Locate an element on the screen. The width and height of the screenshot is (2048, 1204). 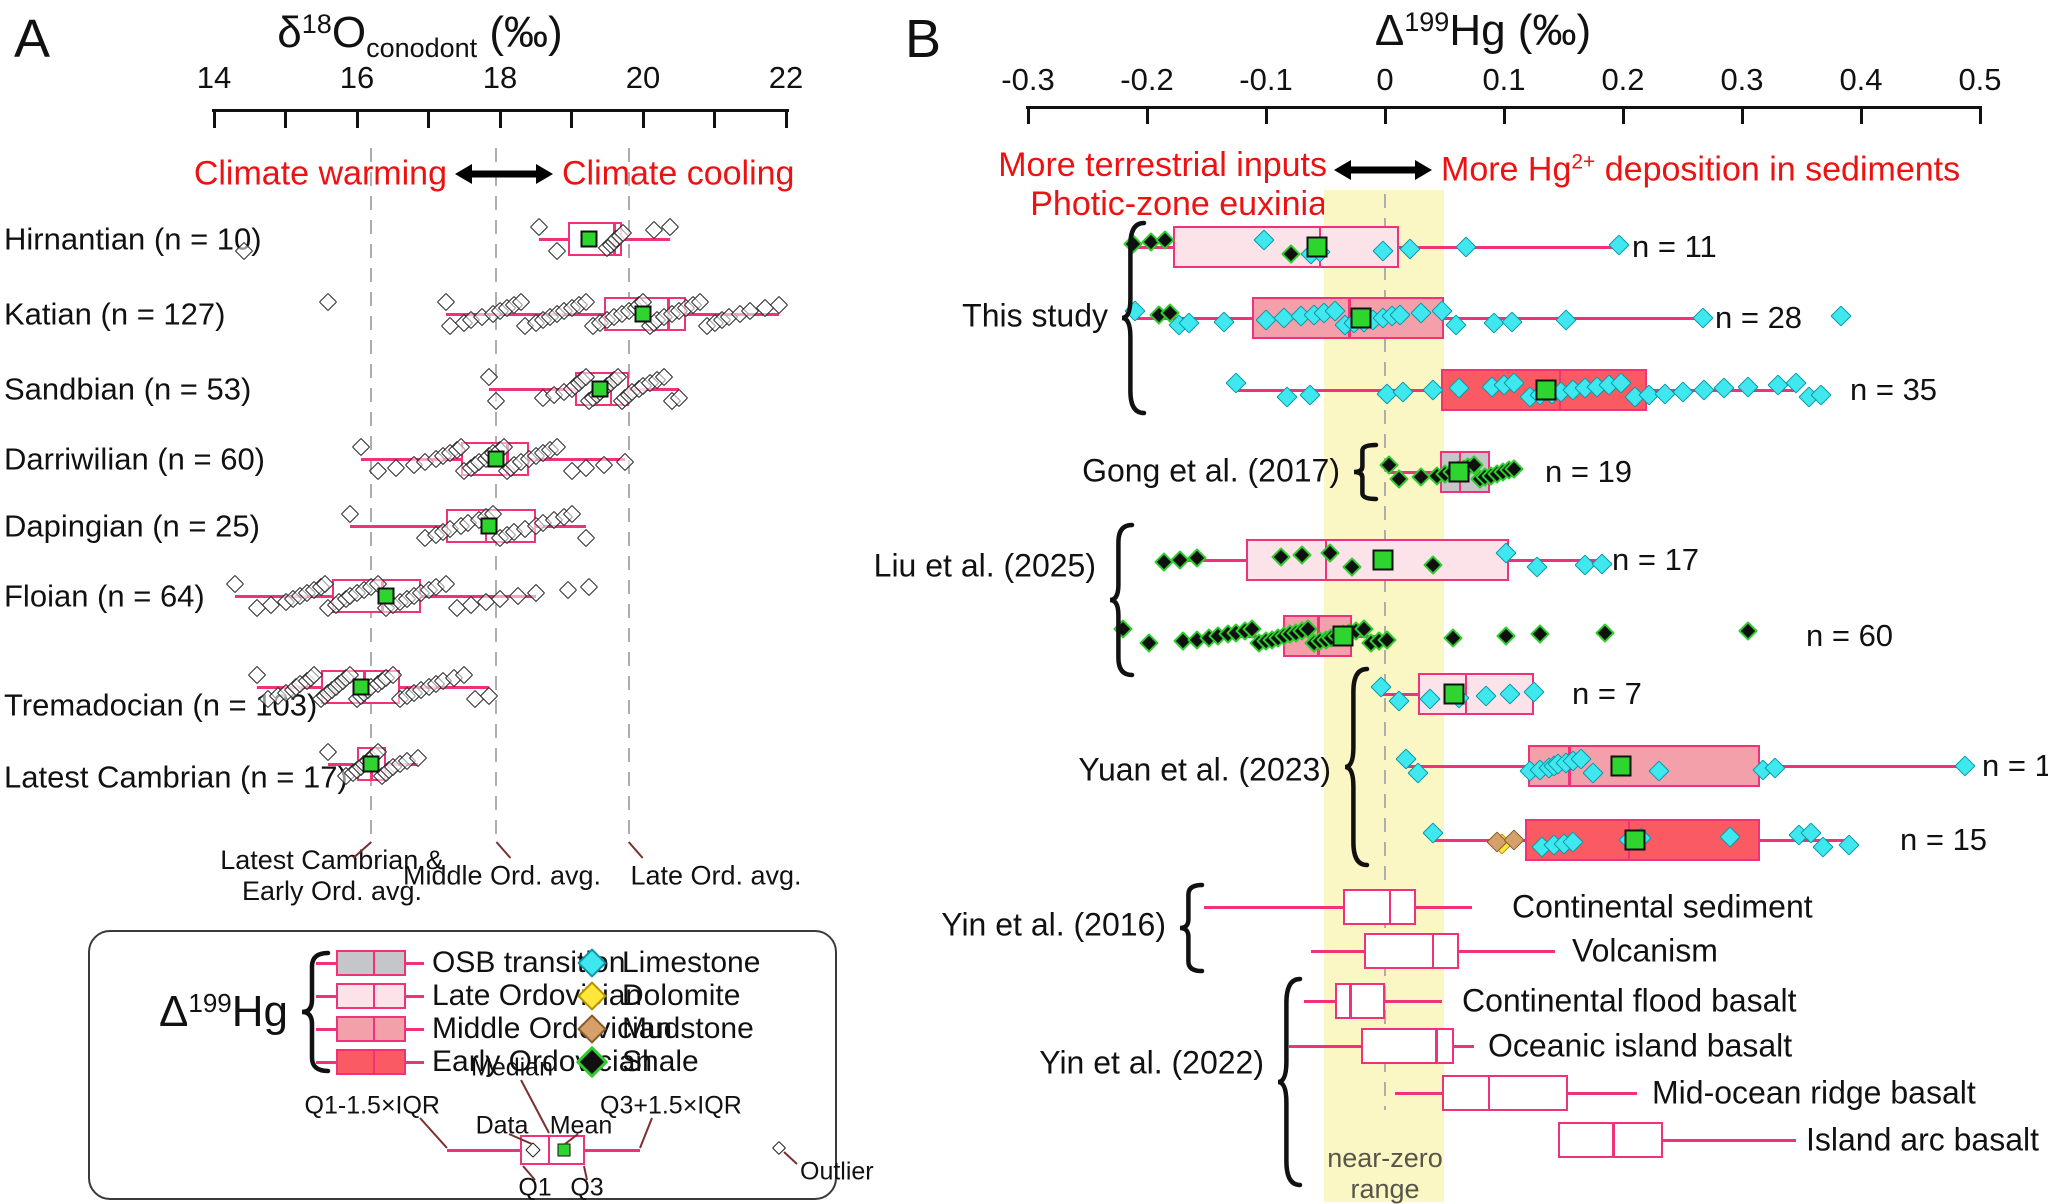
anatomy-label-q1-whisker: Q1-1.5×IQR is located at coordinates (372, 1105).